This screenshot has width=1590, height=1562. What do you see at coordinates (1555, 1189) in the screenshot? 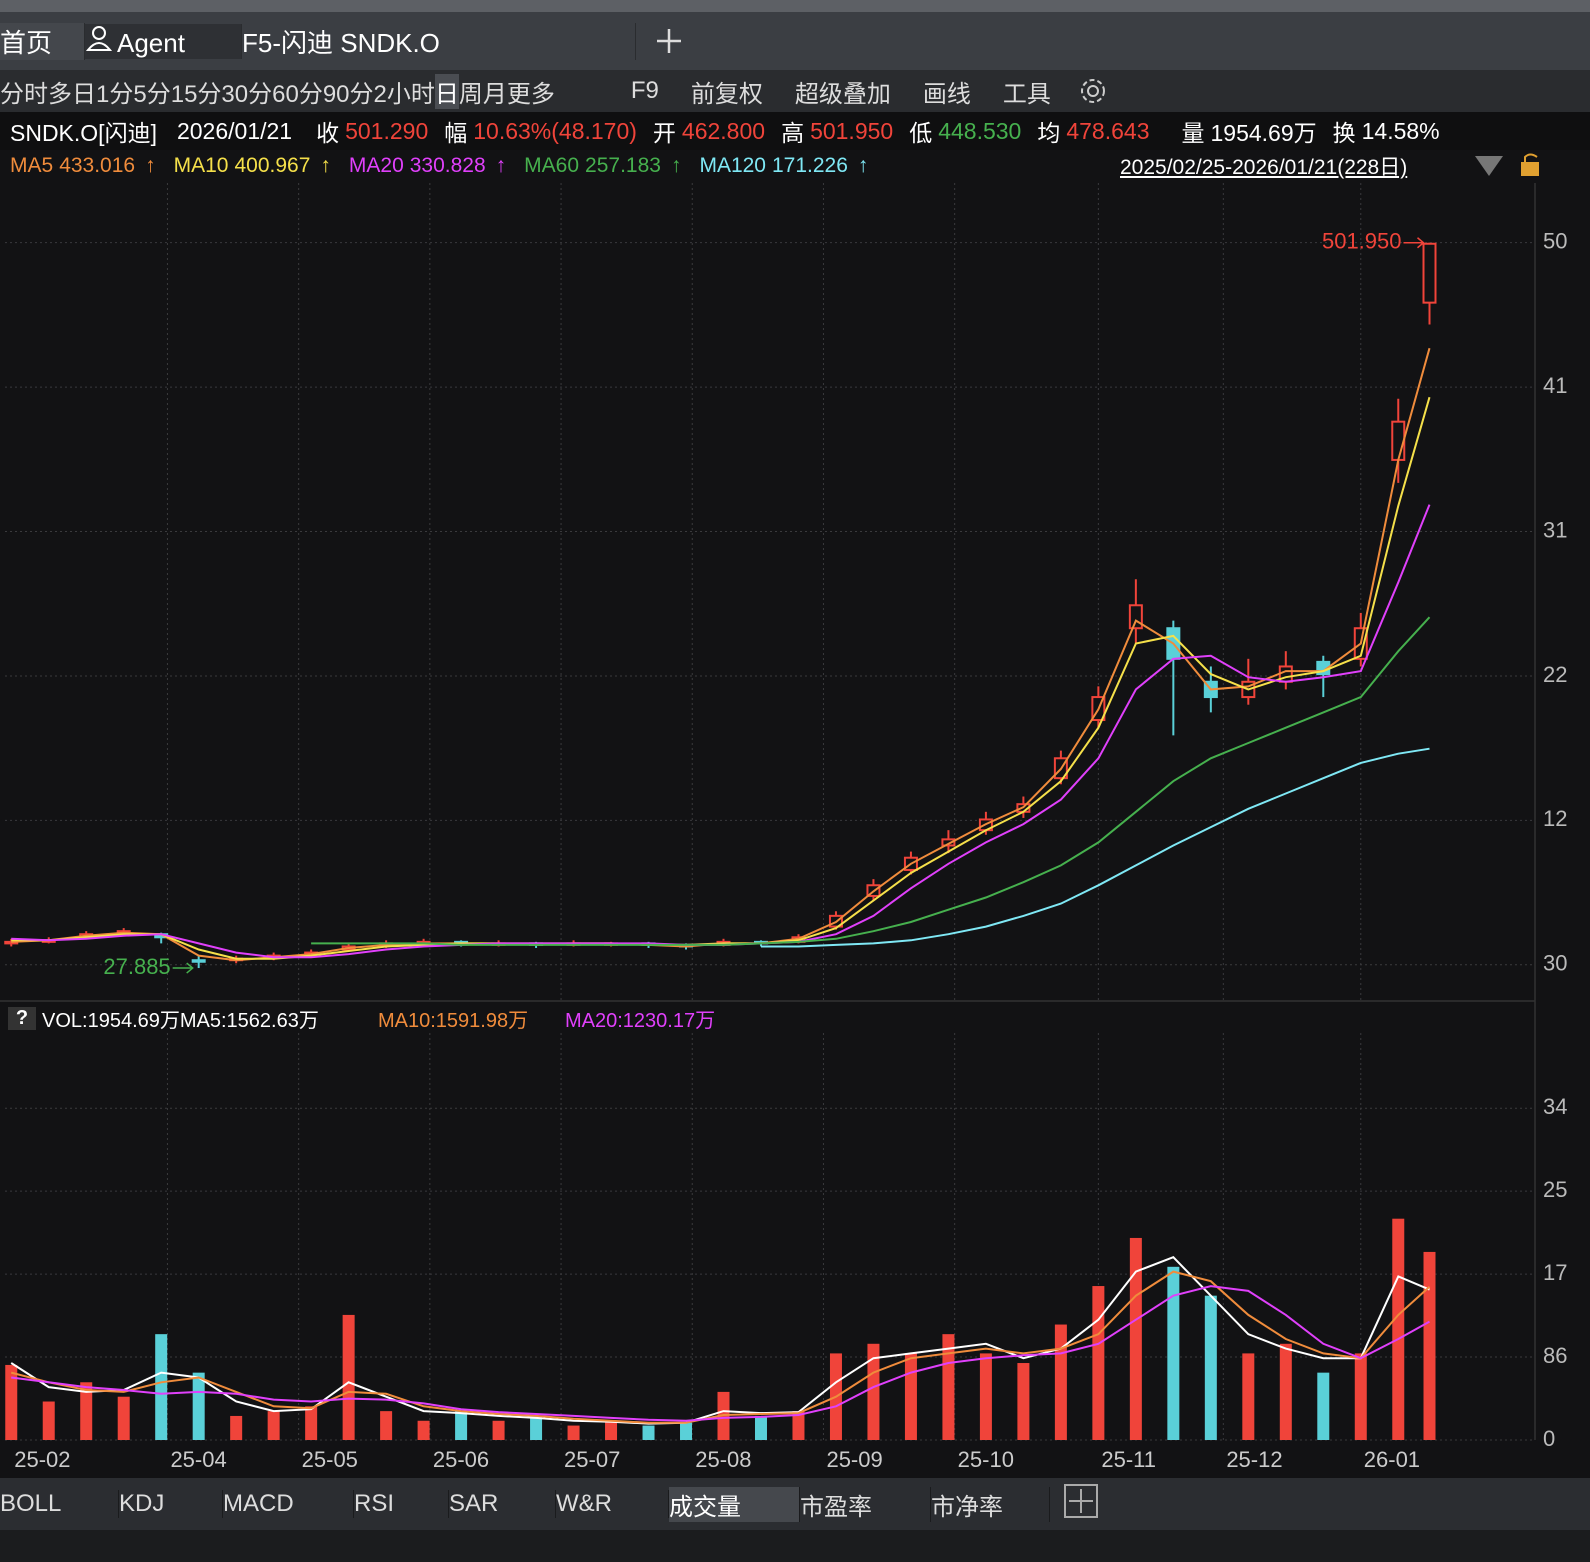
I see `y-tick-label: 25` at bounding box center [1555, 1189].